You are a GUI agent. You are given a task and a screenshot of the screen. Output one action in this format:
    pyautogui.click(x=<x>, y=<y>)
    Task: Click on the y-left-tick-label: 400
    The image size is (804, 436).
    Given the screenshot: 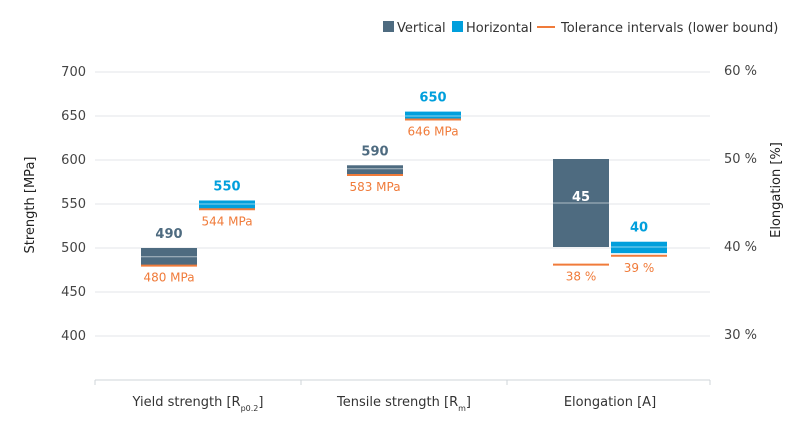 What is the action you would take?
    pyautogui.click(x=73, y=336)
    